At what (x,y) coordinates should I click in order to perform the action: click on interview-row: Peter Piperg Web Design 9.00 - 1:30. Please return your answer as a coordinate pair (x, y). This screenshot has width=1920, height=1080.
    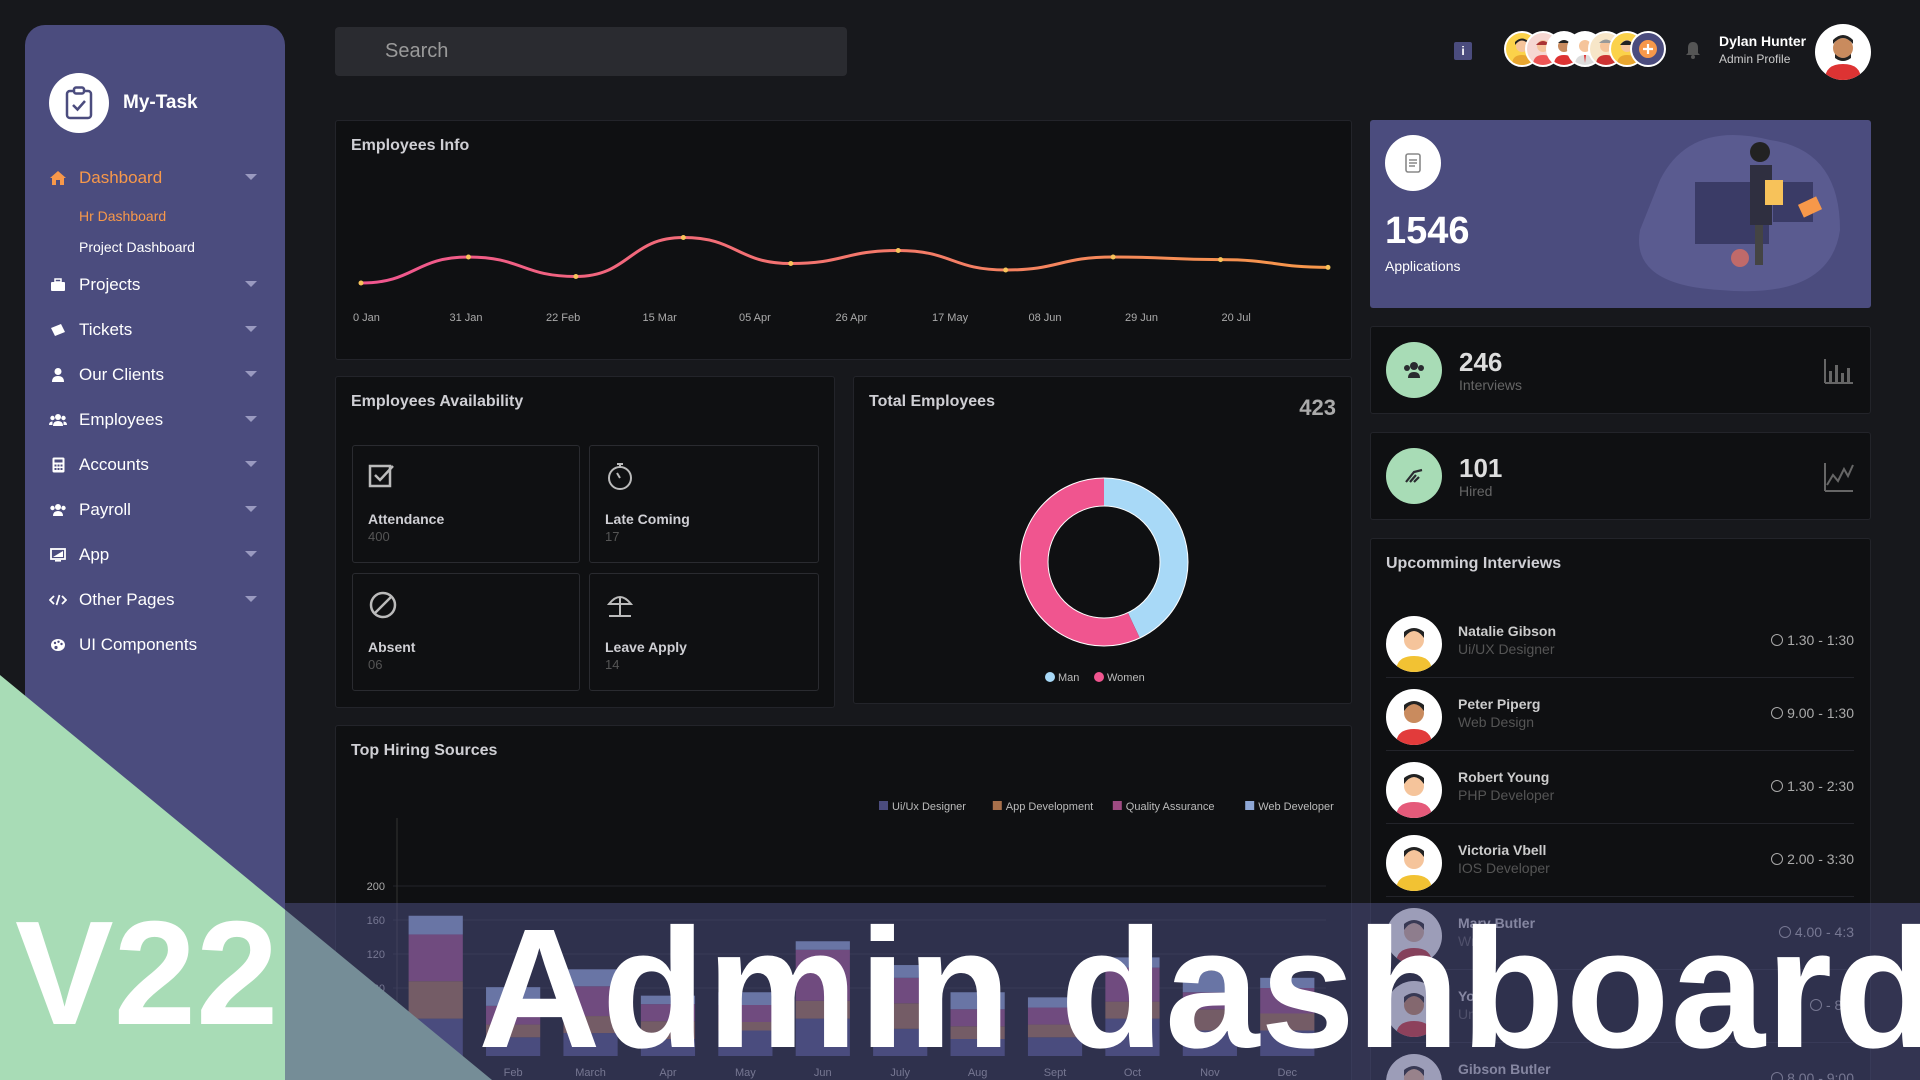
    Looking at the image, I should click on (1620, 714).